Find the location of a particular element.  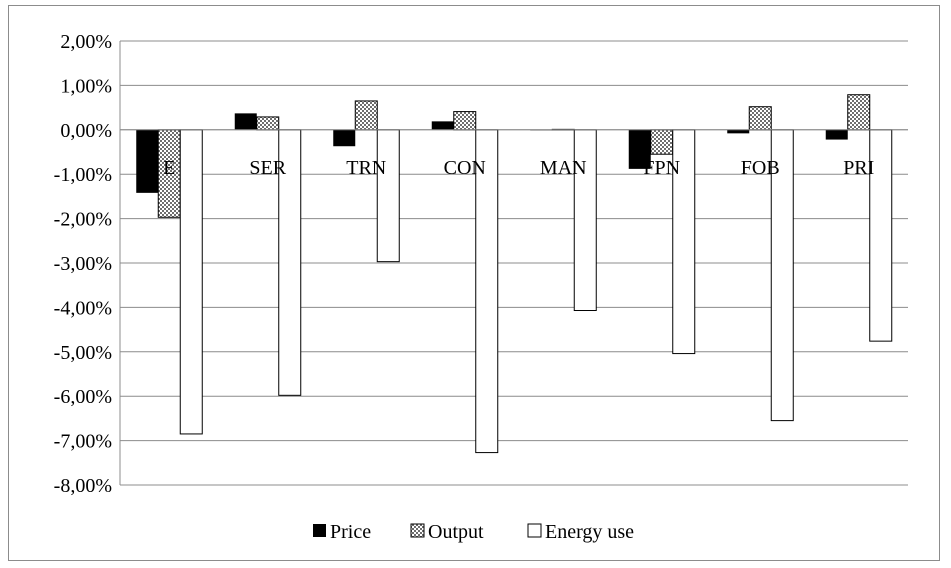

y-tick-label: -7,00% is located at coordinates (83, 442).